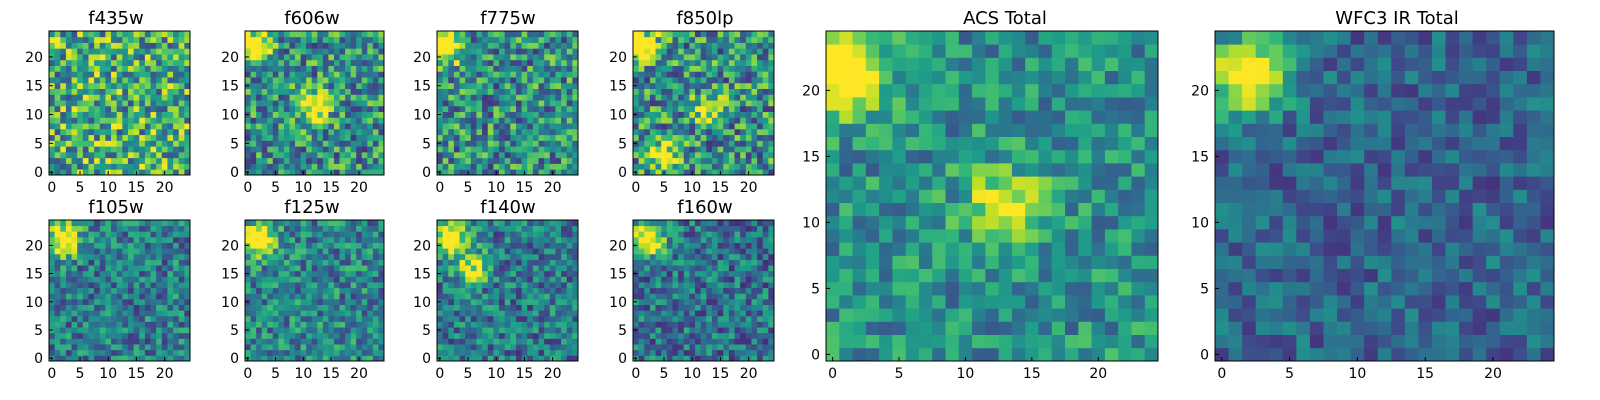 The height and width of the screenshot is (400, 1600). I want to click on x-tick-label: 20, so click(165, 374).